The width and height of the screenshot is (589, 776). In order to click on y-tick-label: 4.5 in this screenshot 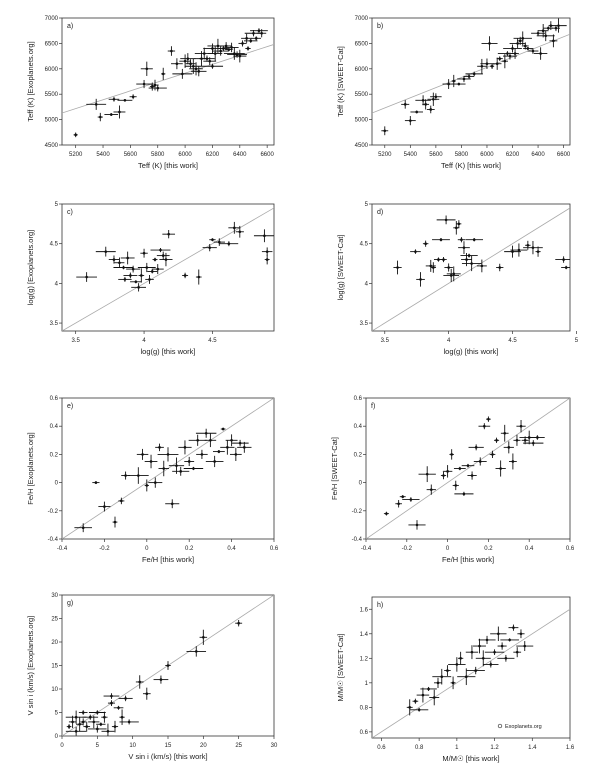, I will do `click(54, 245)`.